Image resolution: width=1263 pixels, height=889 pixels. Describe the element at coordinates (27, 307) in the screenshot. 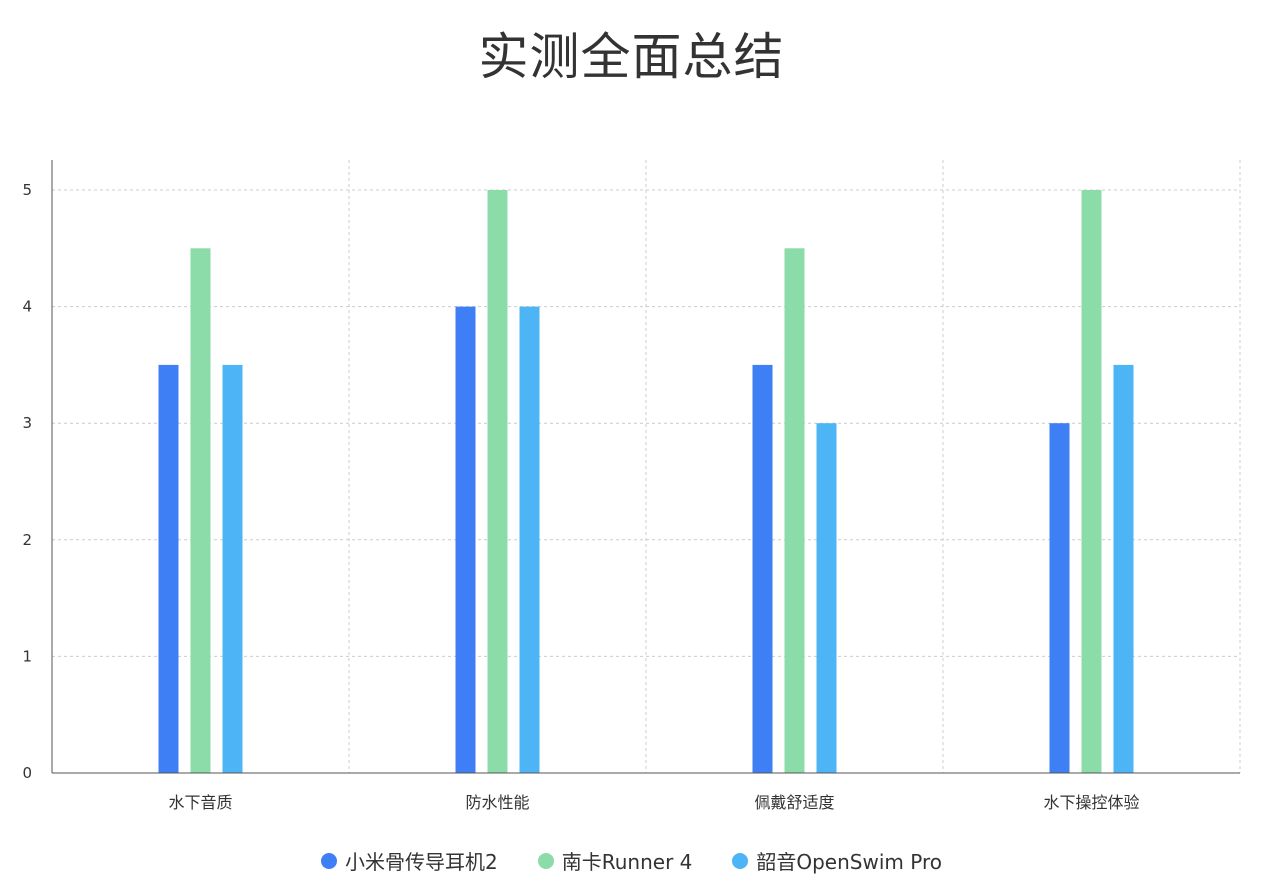

I see `y-tick-label: 4` at that location.